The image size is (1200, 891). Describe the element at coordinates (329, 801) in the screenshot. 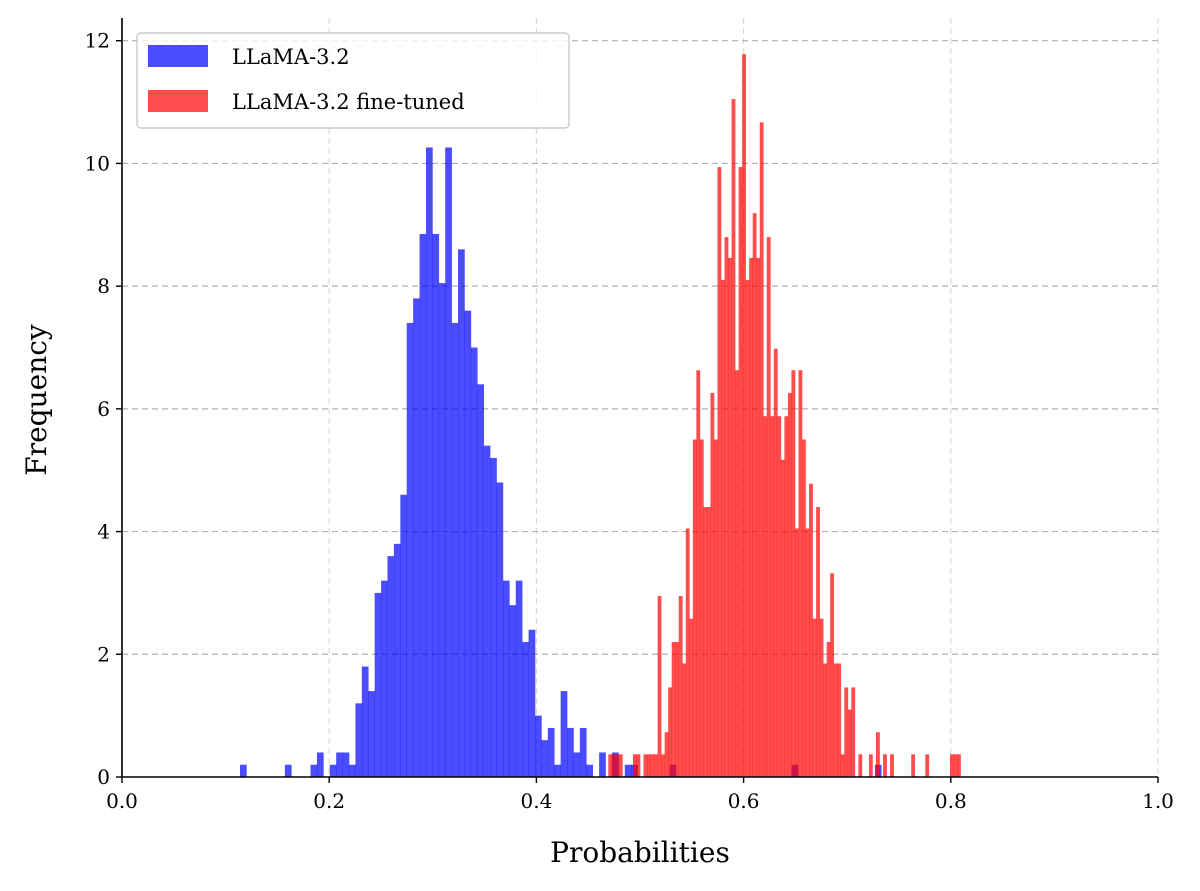

I see `x-tick-label: 0.2` at that location.